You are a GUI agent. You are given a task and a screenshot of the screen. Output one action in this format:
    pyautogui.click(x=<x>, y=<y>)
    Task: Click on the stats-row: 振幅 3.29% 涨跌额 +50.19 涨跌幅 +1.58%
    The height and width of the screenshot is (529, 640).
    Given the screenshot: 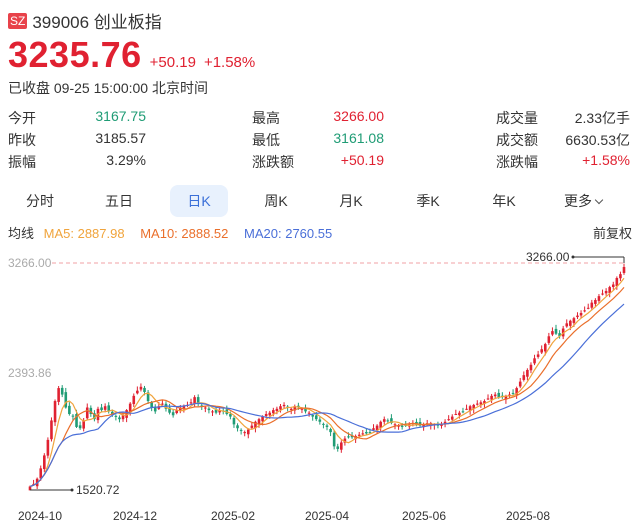 What is the action you would take?
    pyautogui.click(x=320, y=163)
    